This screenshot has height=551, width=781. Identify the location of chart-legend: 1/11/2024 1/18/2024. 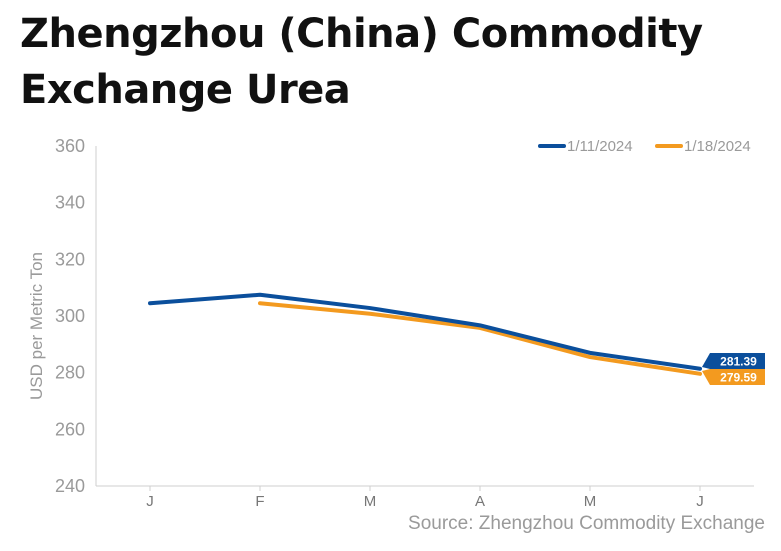
(644, 146).